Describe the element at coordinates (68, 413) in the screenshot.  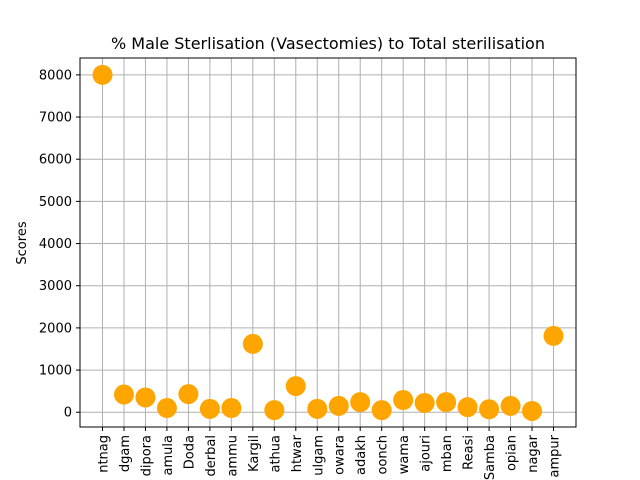
I see `y-tick-label: 0` at that location.